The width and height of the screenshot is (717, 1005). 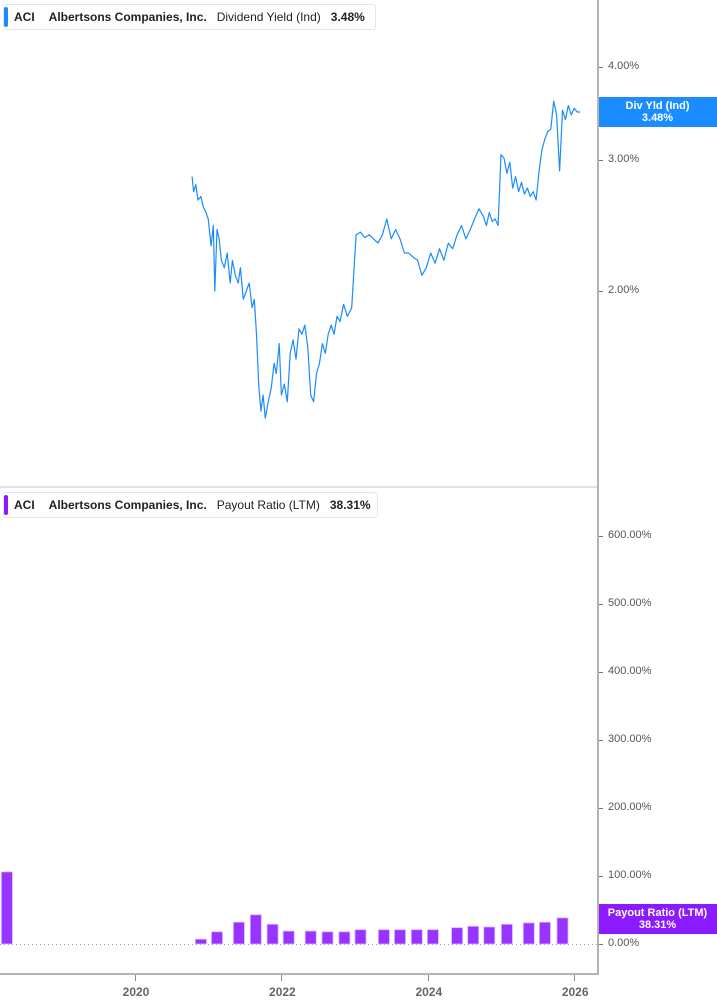 I want to click on y-tick-label: 200.00%, so click(x=630, y=807).